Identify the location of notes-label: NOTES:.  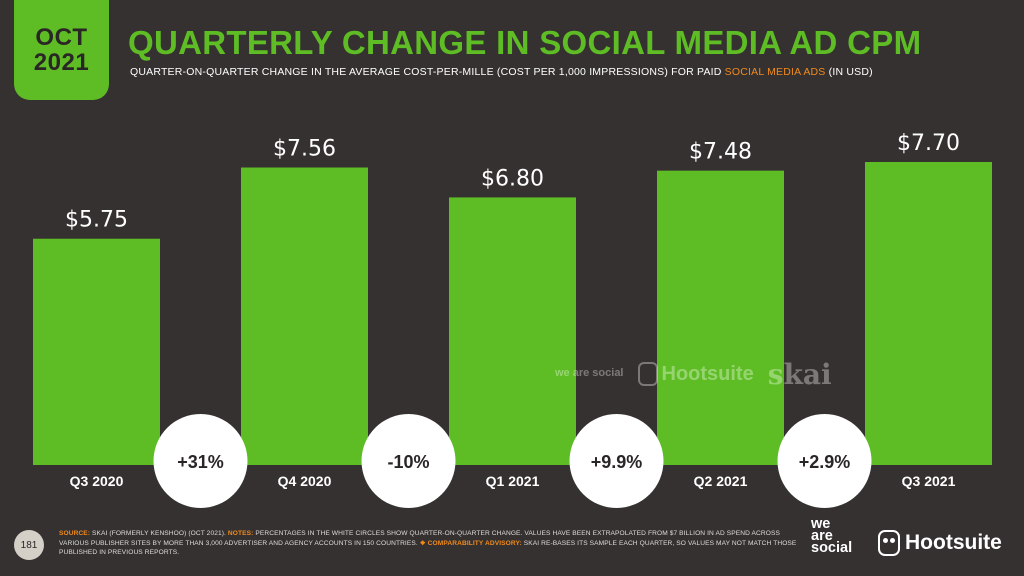
(240, 533).